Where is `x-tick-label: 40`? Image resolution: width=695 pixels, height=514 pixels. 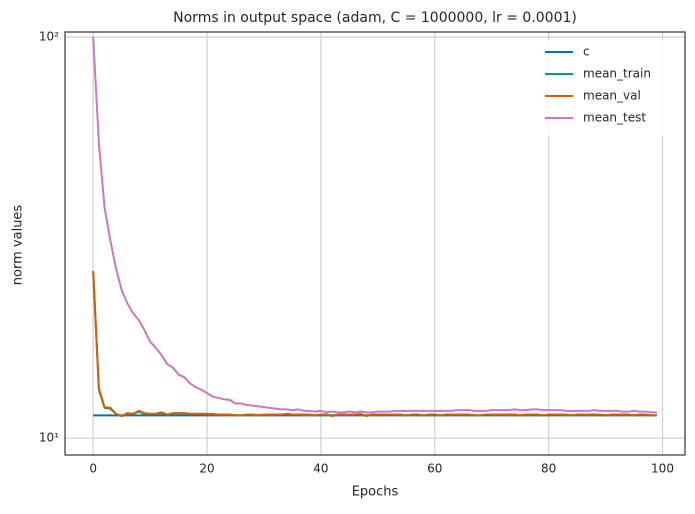 x-tick-label: 40 is located at coordinates (320, 469).